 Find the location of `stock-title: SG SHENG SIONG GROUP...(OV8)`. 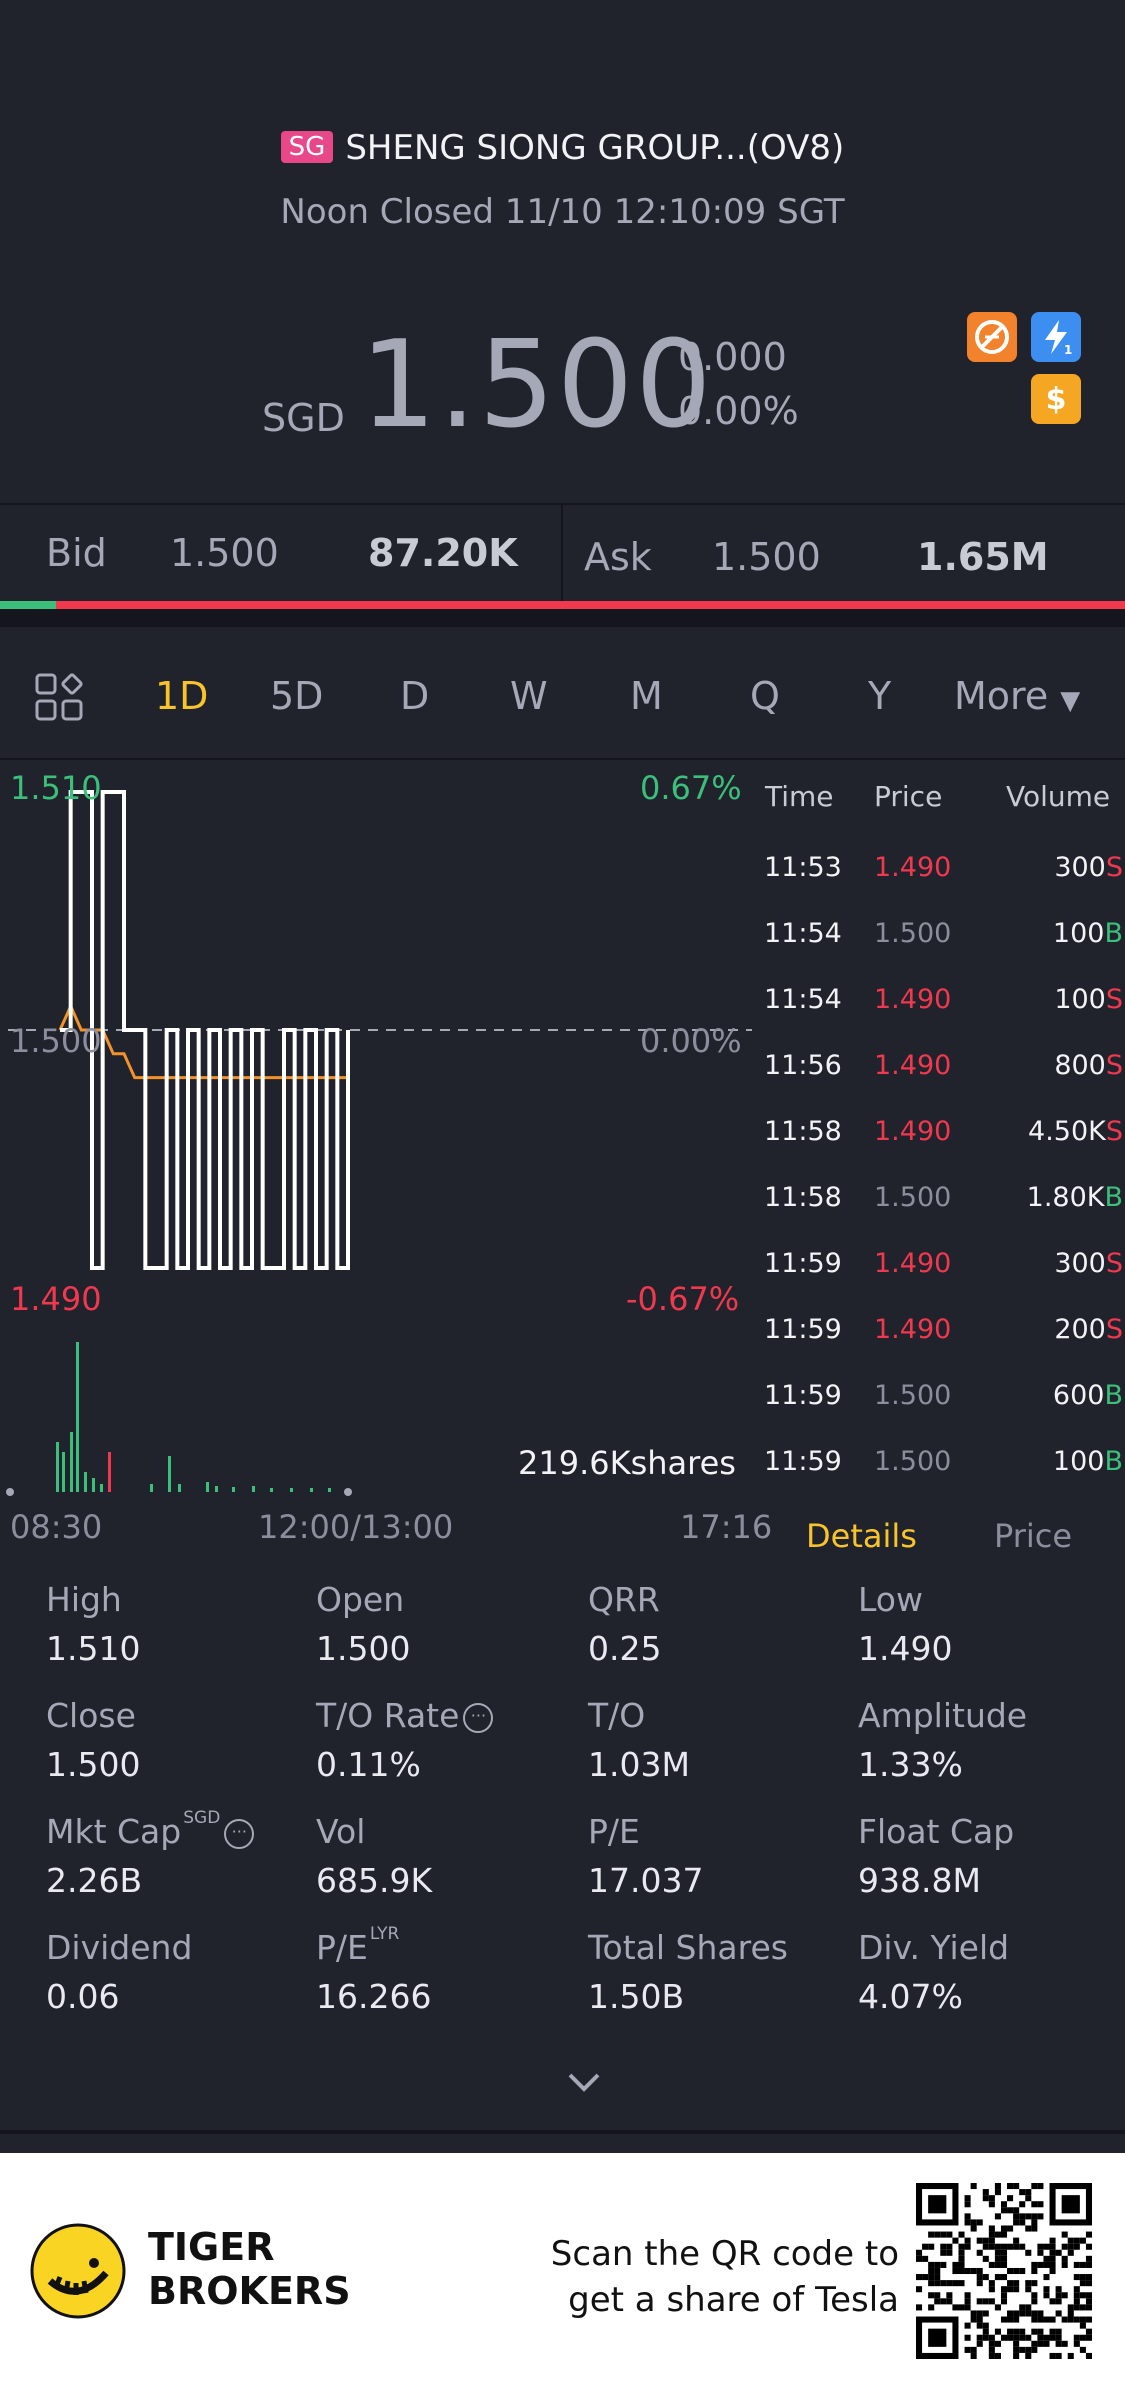

stock-title: SG SHENG SIONG GROUP...(OV8) is located at coordinates (562, 148).